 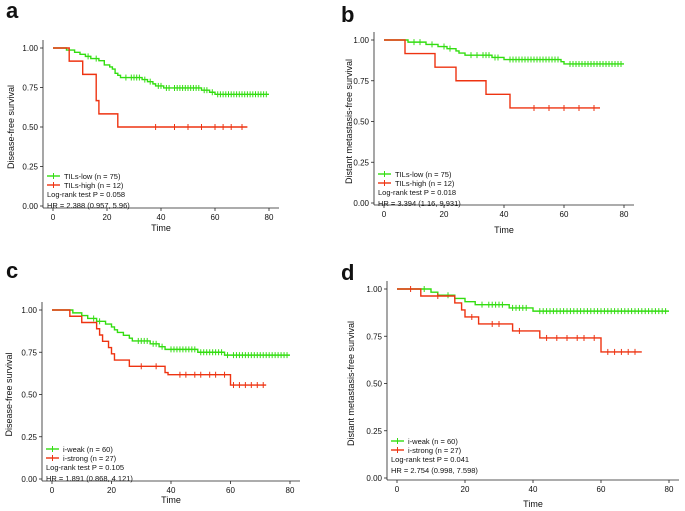 What do you see at coordinates (89, 478) in the screenshot?
I see `hazard-ratio-annotation: HR = 1.891 (0.868, 4.121)` at bounding box center [89, 478].